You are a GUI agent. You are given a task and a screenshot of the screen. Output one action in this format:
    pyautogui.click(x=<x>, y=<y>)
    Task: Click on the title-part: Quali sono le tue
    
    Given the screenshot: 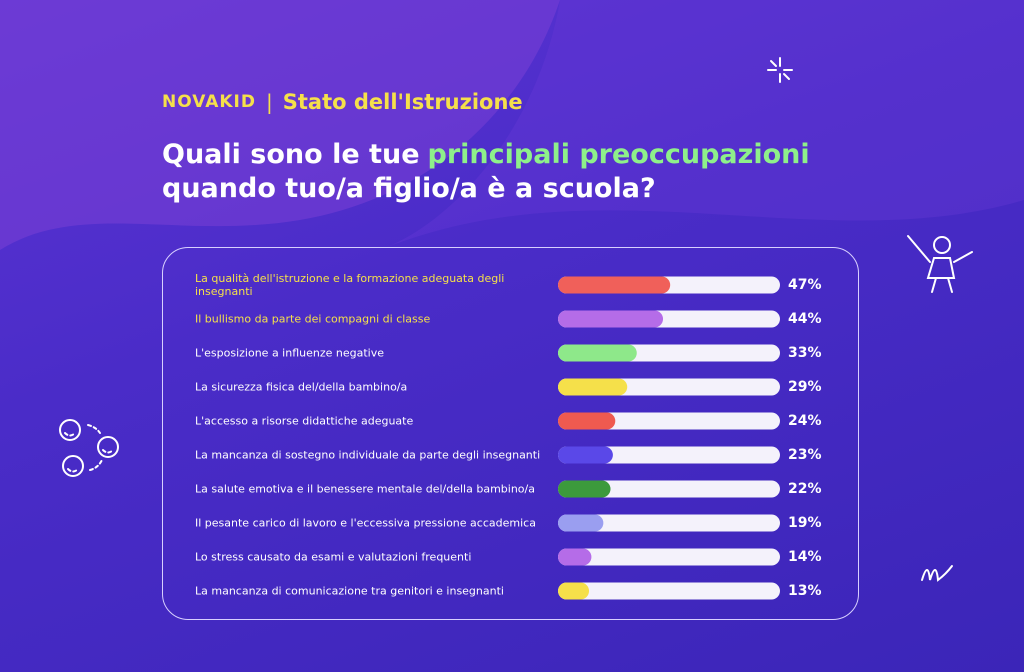 What is the action you would take?
    pyautogui.click(x=291, y=154)
    